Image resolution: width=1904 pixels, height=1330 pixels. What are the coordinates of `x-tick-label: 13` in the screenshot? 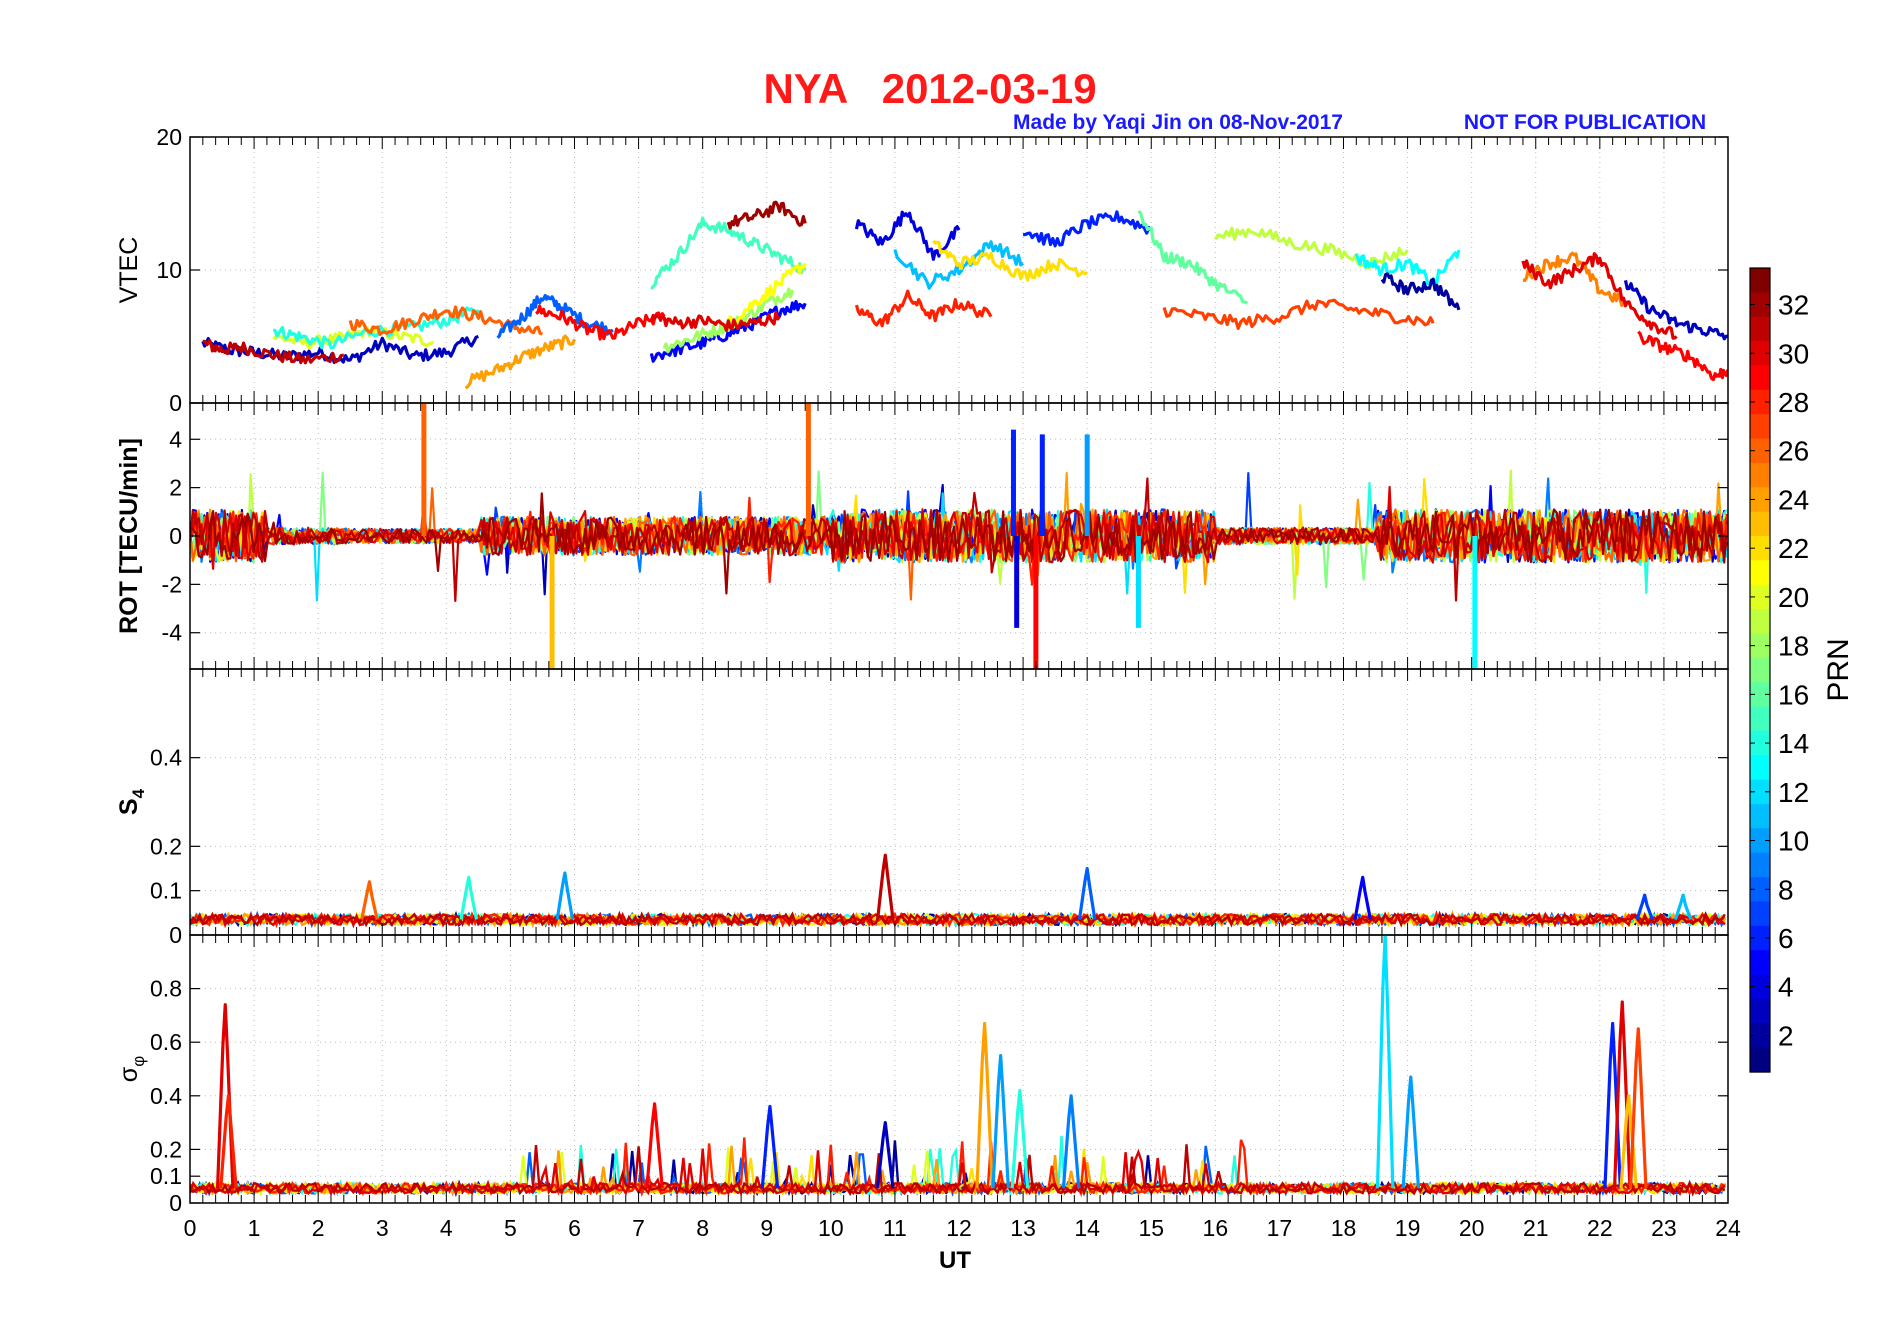 It's located at (1023, 1228).